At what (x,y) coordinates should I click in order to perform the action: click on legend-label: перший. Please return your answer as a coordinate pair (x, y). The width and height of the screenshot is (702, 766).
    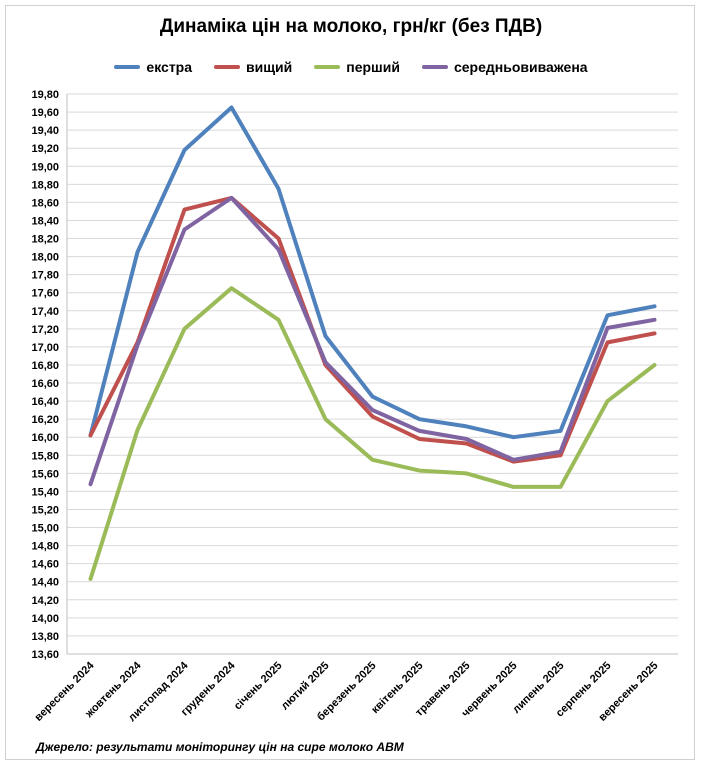
    Looking at the image, I should click on (373, 67).